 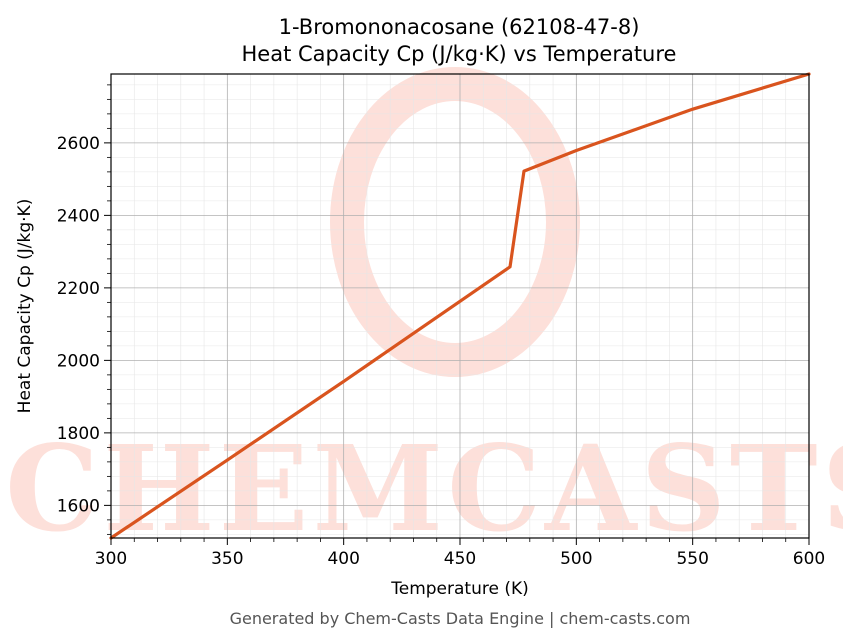 What do you see at coordinates (78, 506) in the screenshot?
I see `y-tick-label: 1600` at bounding box center [78, 506].